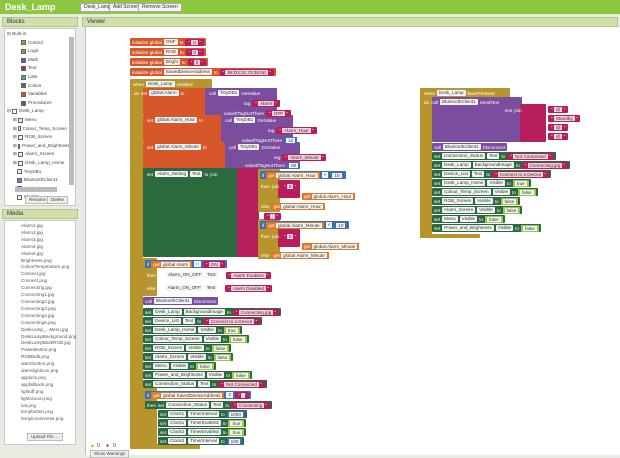 The height and width of the screenshot is (458, 620). I want to click on block-row: set RGB_Screen Visible to false, so click(187, 348).